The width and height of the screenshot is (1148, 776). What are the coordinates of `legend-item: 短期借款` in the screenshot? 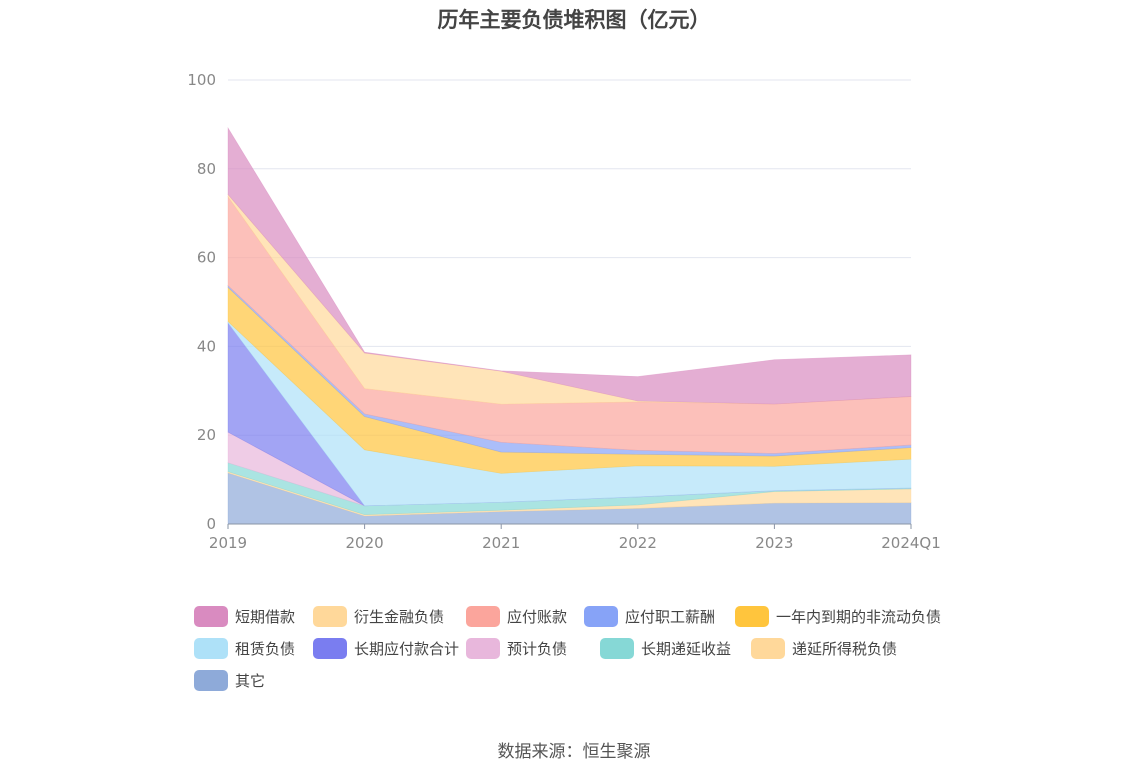 It's located at (244, 616).